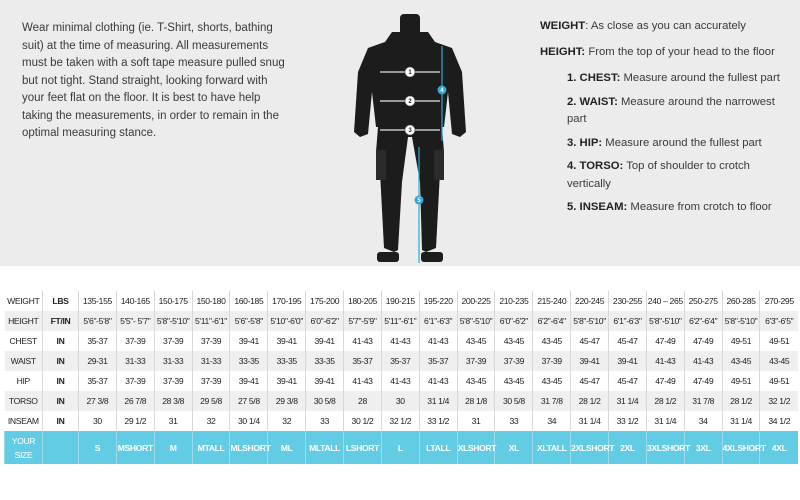 Image resolution: width=800 pixels, height=500 pixels. I want to click on row-label: CHEST, so click(23, 341).